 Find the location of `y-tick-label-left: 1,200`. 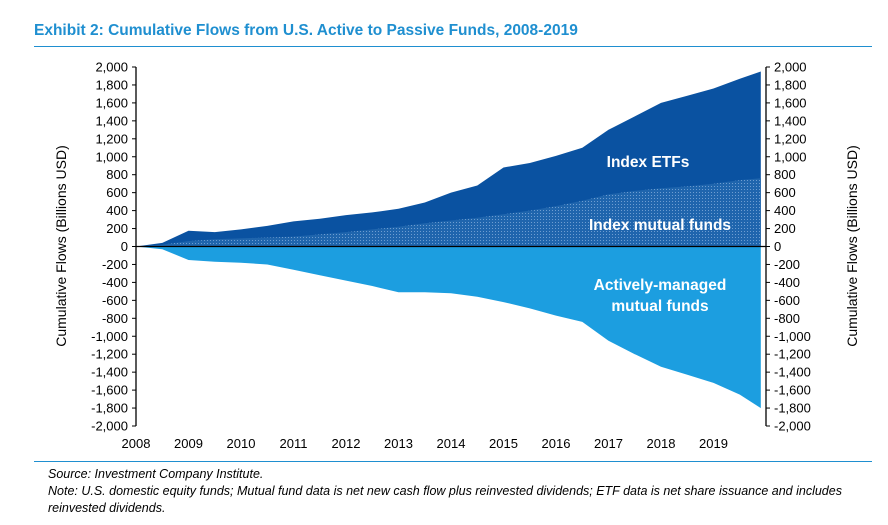

y-tick-label-left: 1,200 is located at coordinates (111, 138).